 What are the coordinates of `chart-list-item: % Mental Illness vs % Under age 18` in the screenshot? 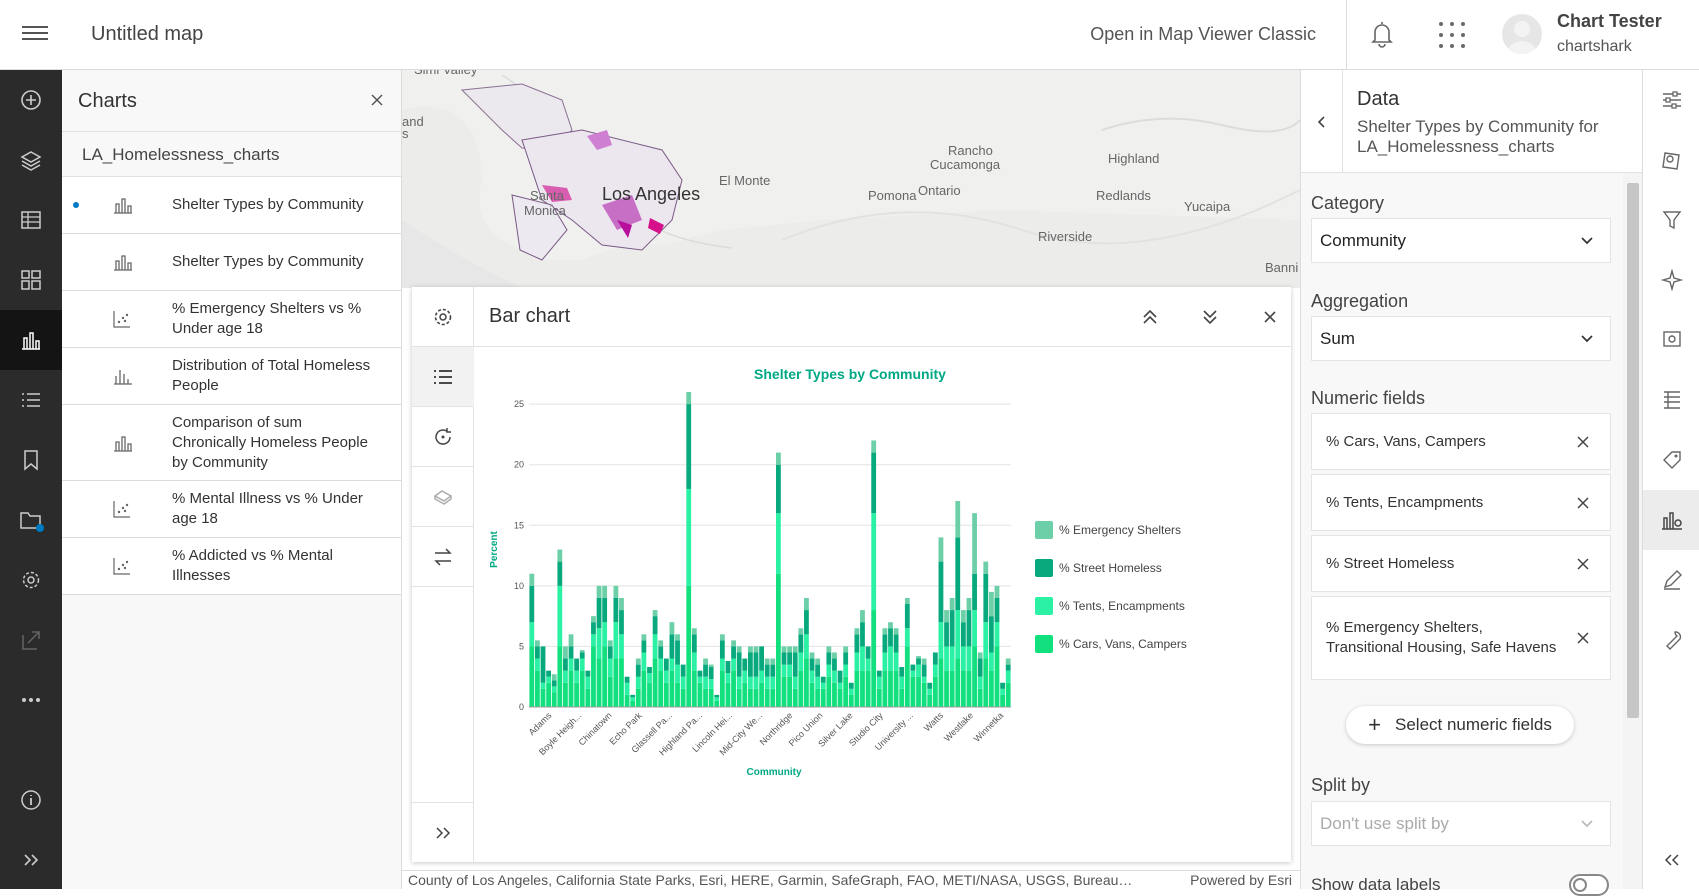 It's located at (231, 509).